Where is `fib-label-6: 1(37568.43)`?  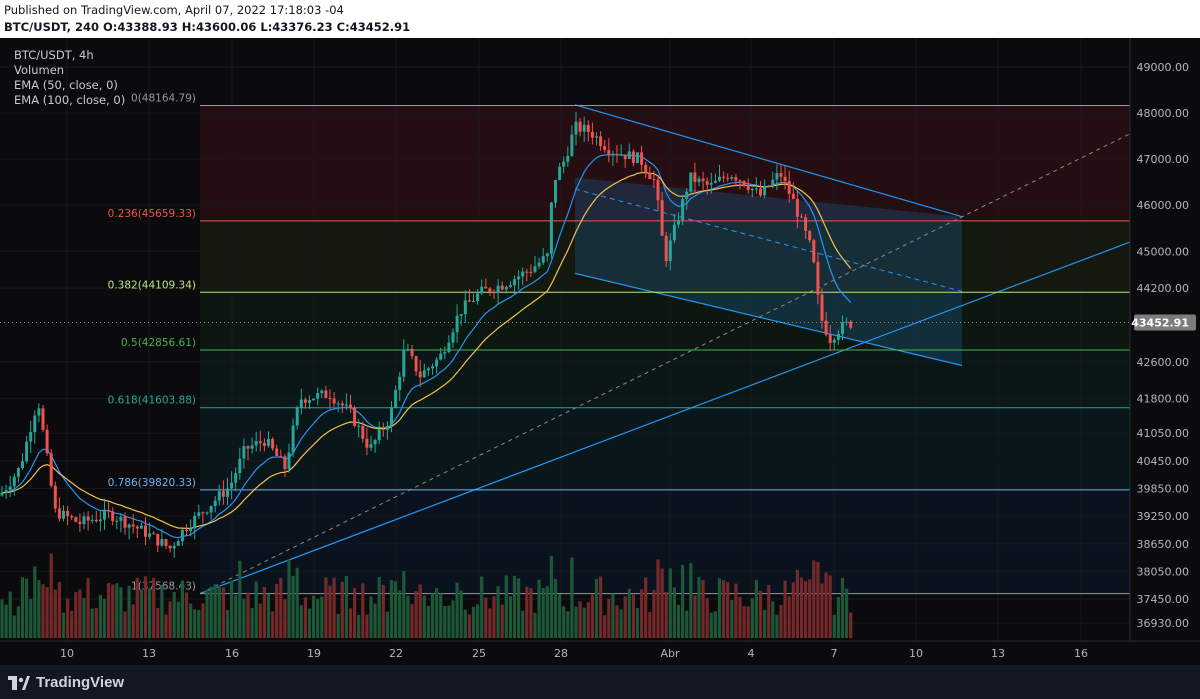
fib-label-6: 1(37568.43) is located at coordinates (163, 587).